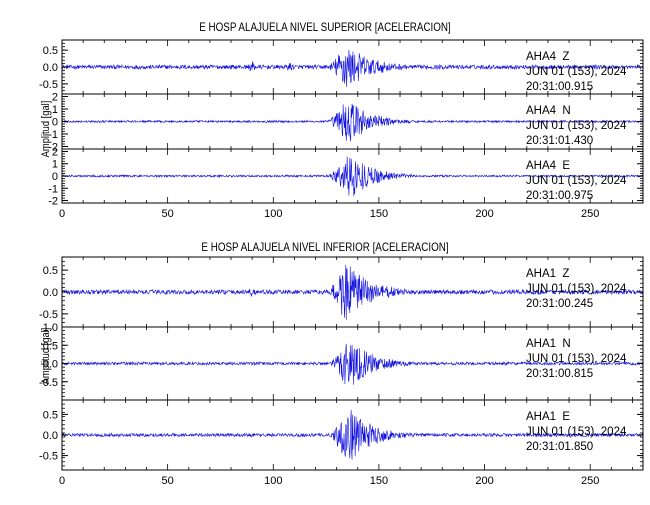  Describe the element at coordinates (50, 51) in the screenshot. I see `y-tick-label-0-0-2: 0.5` at that location.